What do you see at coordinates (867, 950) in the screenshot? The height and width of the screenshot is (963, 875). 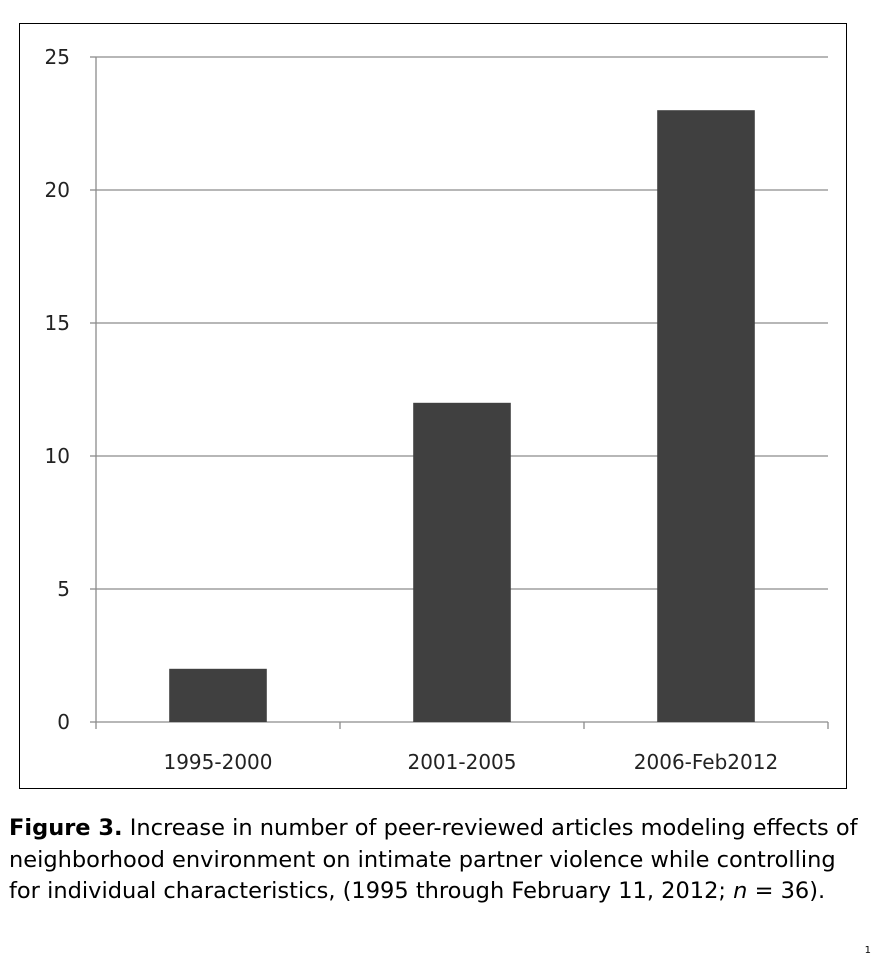 I see `corner-mark: 1` at bounding box center [867, 950].